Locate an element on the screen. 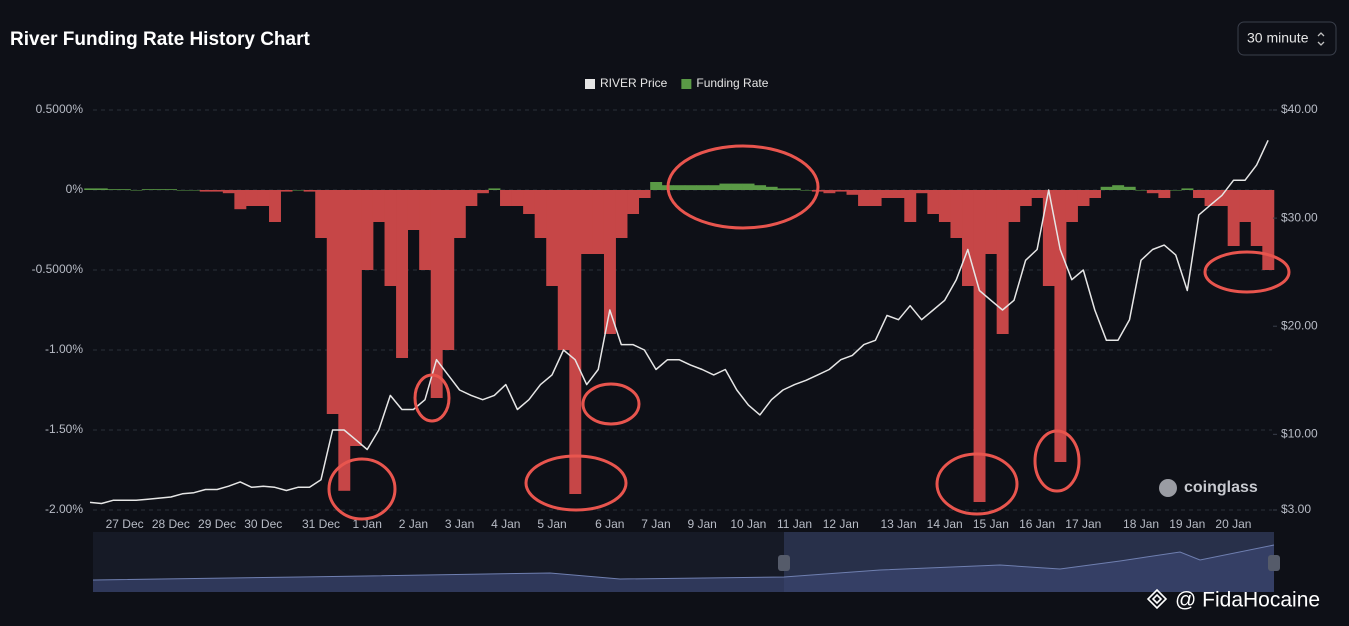 This screenshot has height=626, width=1349. x-tick-label: 17 Jan is located at coordinates (1083, 524).